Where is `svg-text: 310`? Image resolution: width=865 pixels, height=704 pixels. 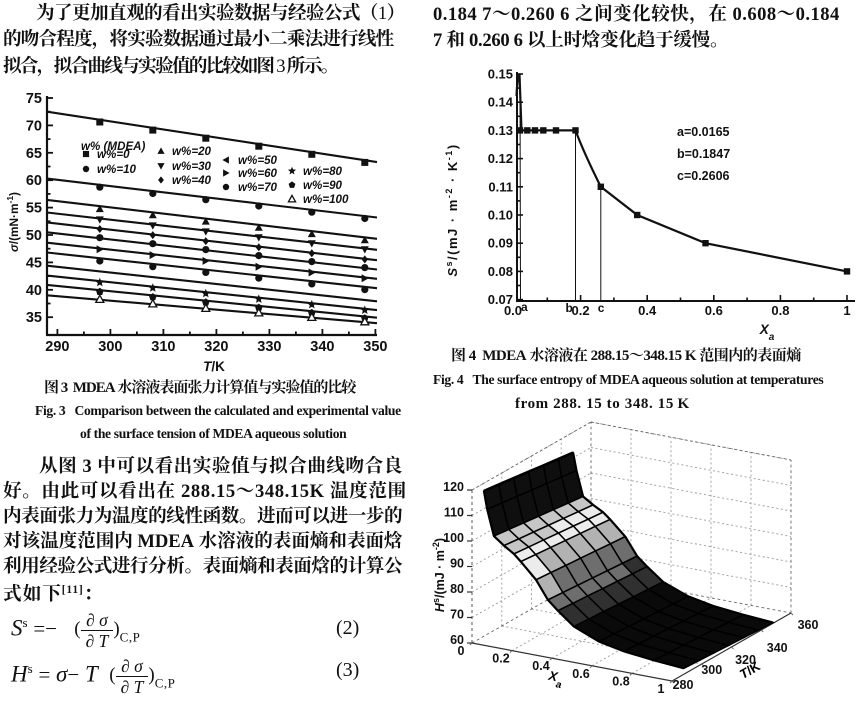 svg-text: 310 is located at coordinates (163, 347).